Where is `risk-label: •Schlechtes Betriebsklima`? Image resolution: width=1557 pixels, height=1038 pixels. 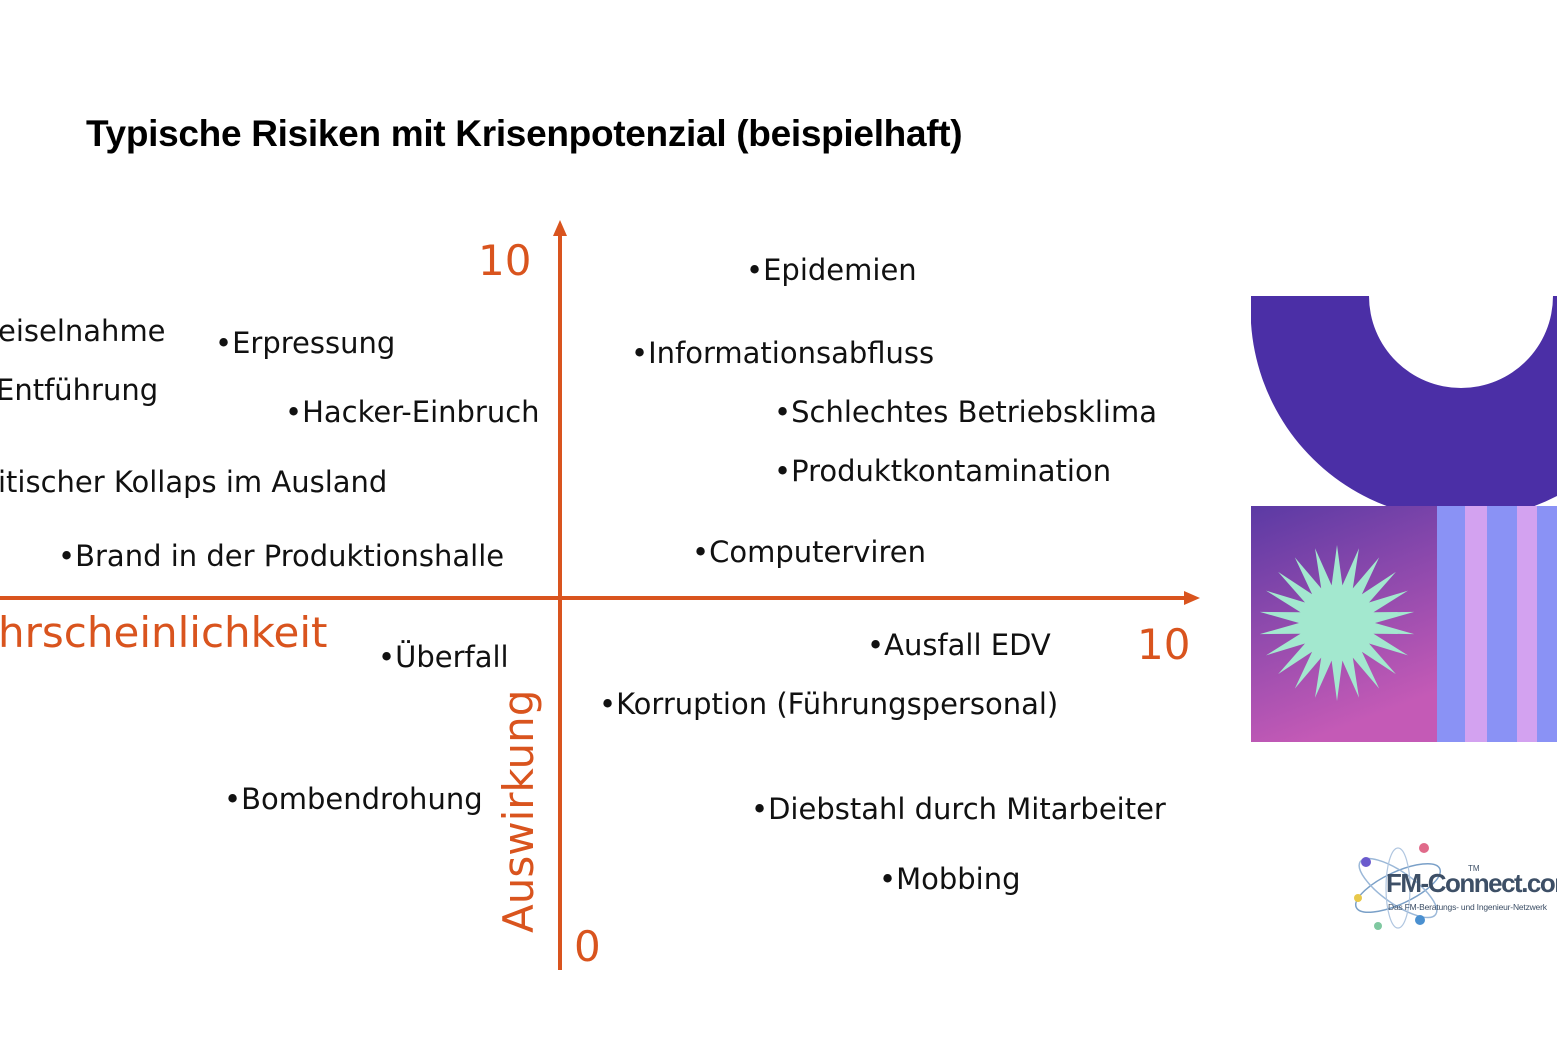
risk-label: •Schlechtes Betriebsklima is located at coordinates (965, 412).